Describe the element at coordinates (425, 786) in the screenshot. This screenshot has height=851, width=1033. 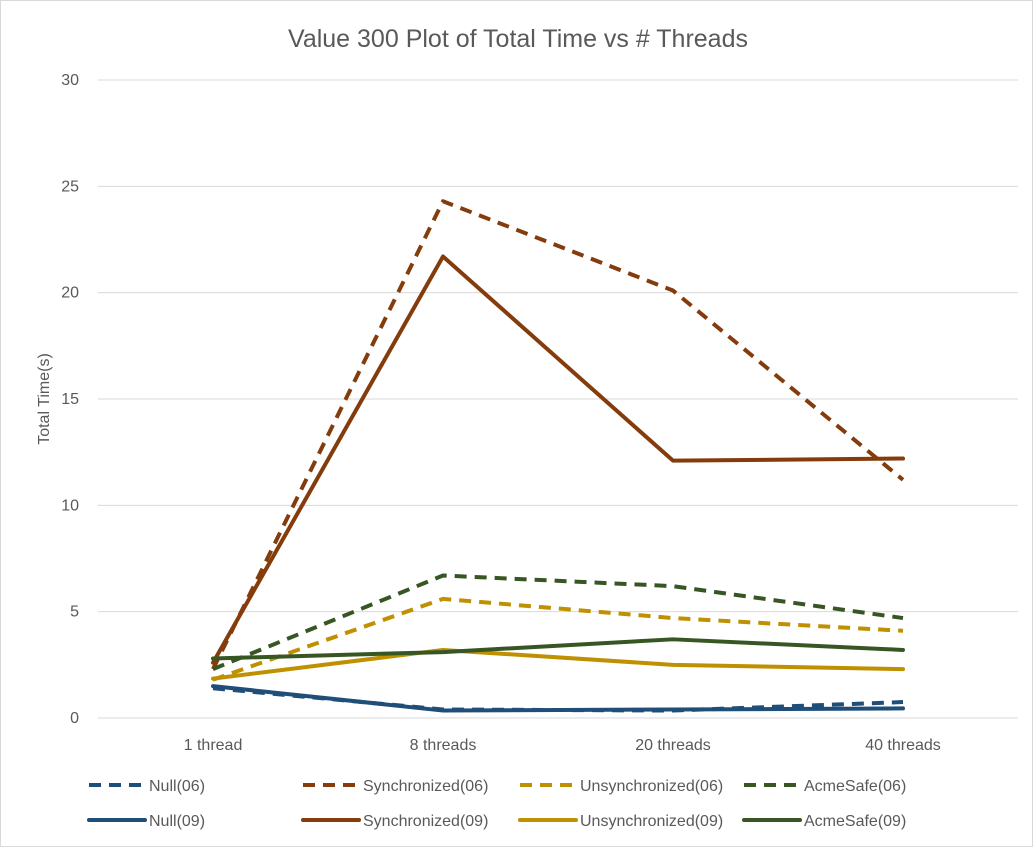
I see `legend-label: Synchronized(06)` at that location.